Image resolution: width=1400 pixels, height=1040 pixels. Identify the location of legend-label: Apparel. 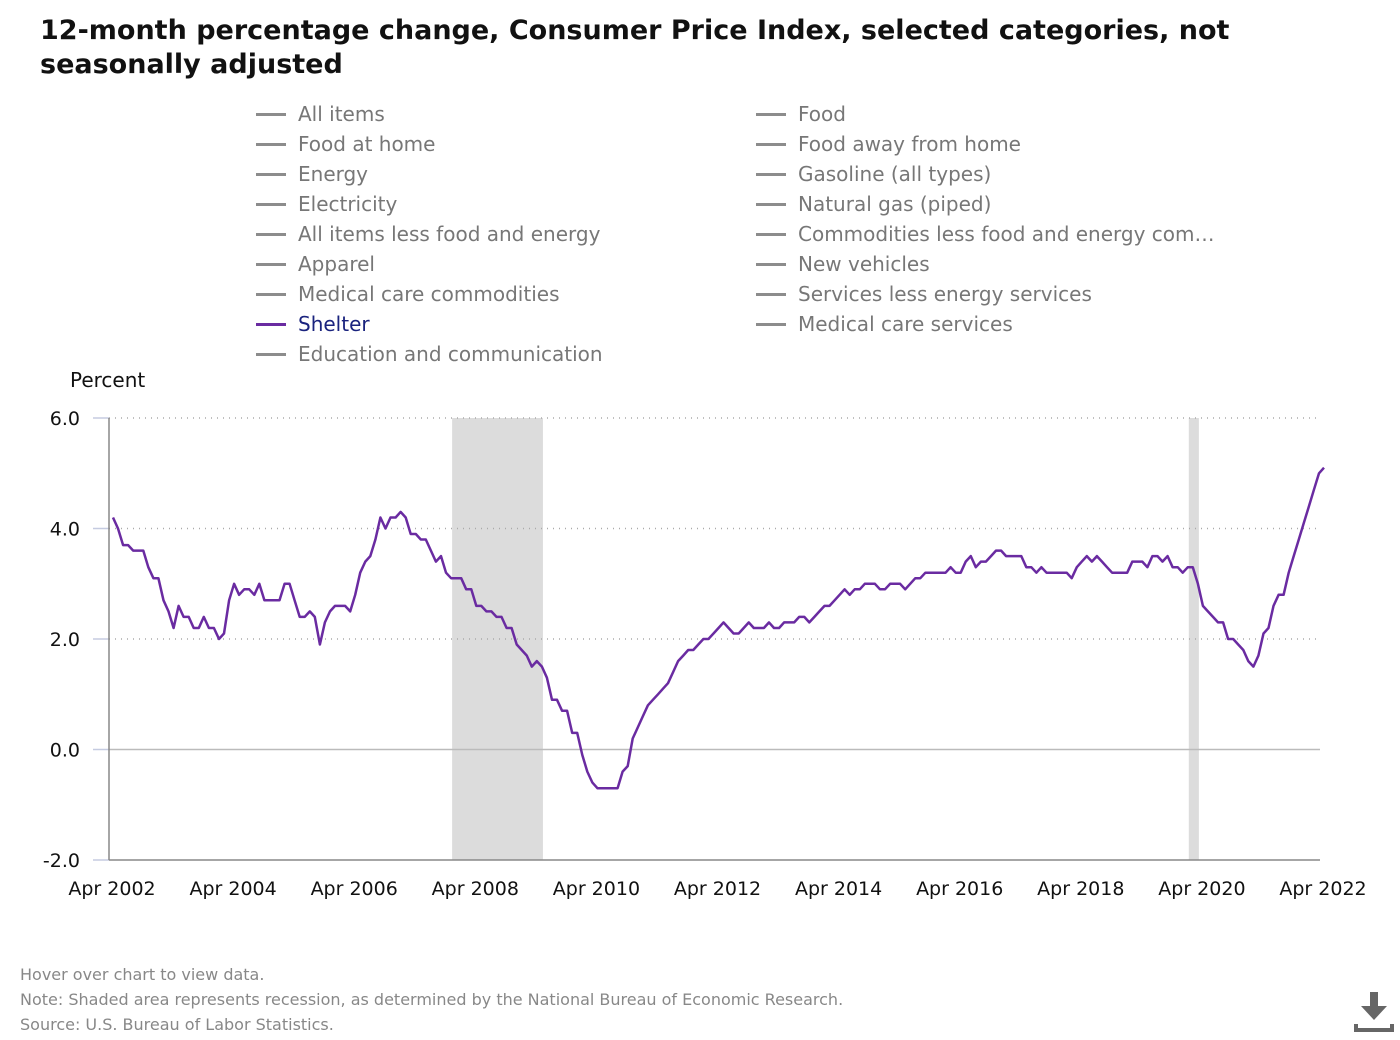
(336, 264).